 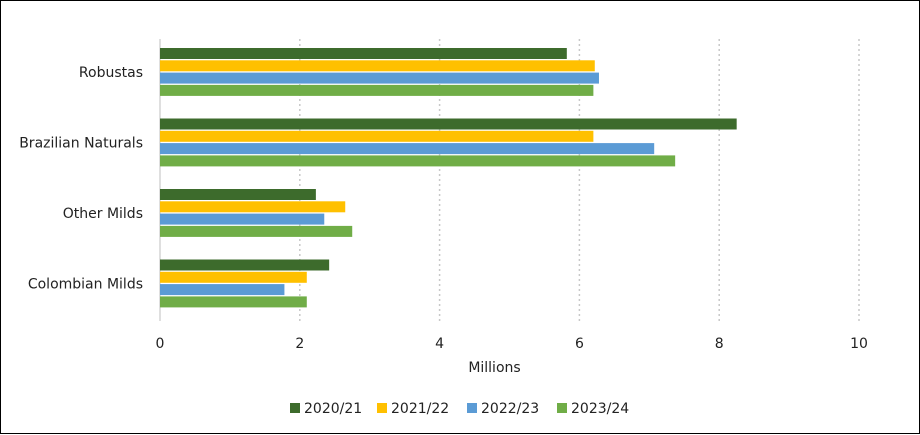 What do you see at coordinates (510, 409) in the screenshot?
I see `legend-label-2022-23: 2022/23` at bounding box center [510, 409].